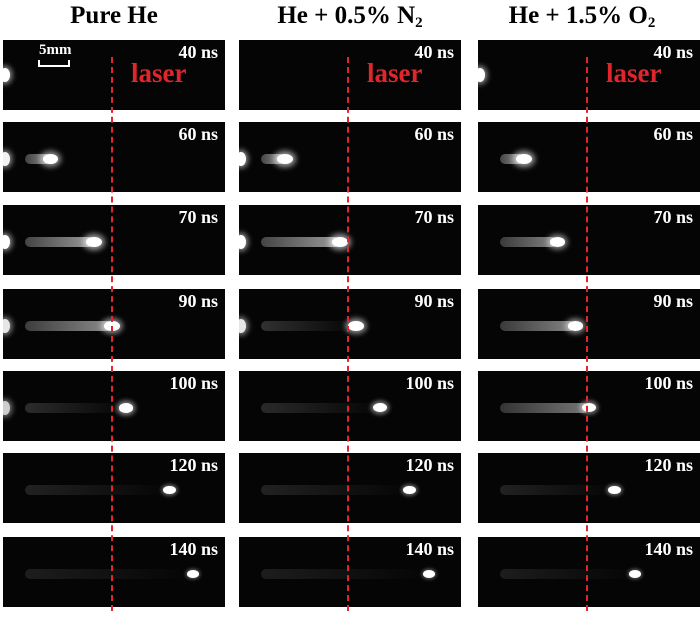  Describe the element at coordinates (114, 240) in the screenshot. I see `frame-pure-he-2: 70 ns` at that location.